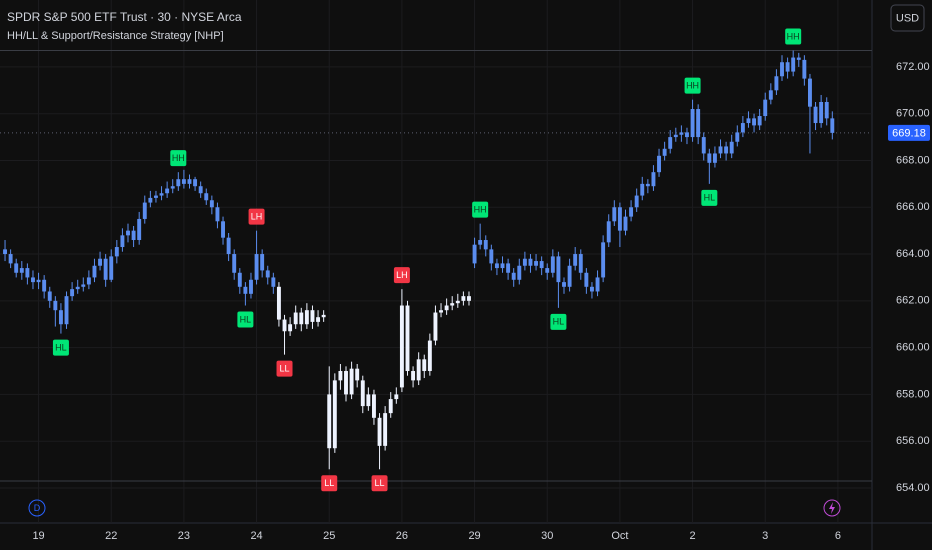 This screenshot has width=932, height=550. I want to click on y-tick-label: 670.00, so click(913, 114).